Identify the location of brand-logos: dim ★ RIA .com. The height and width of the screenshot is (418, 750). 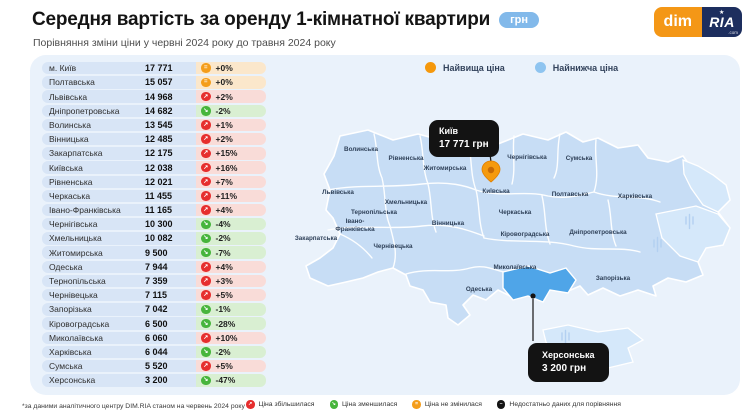
(697, 22).